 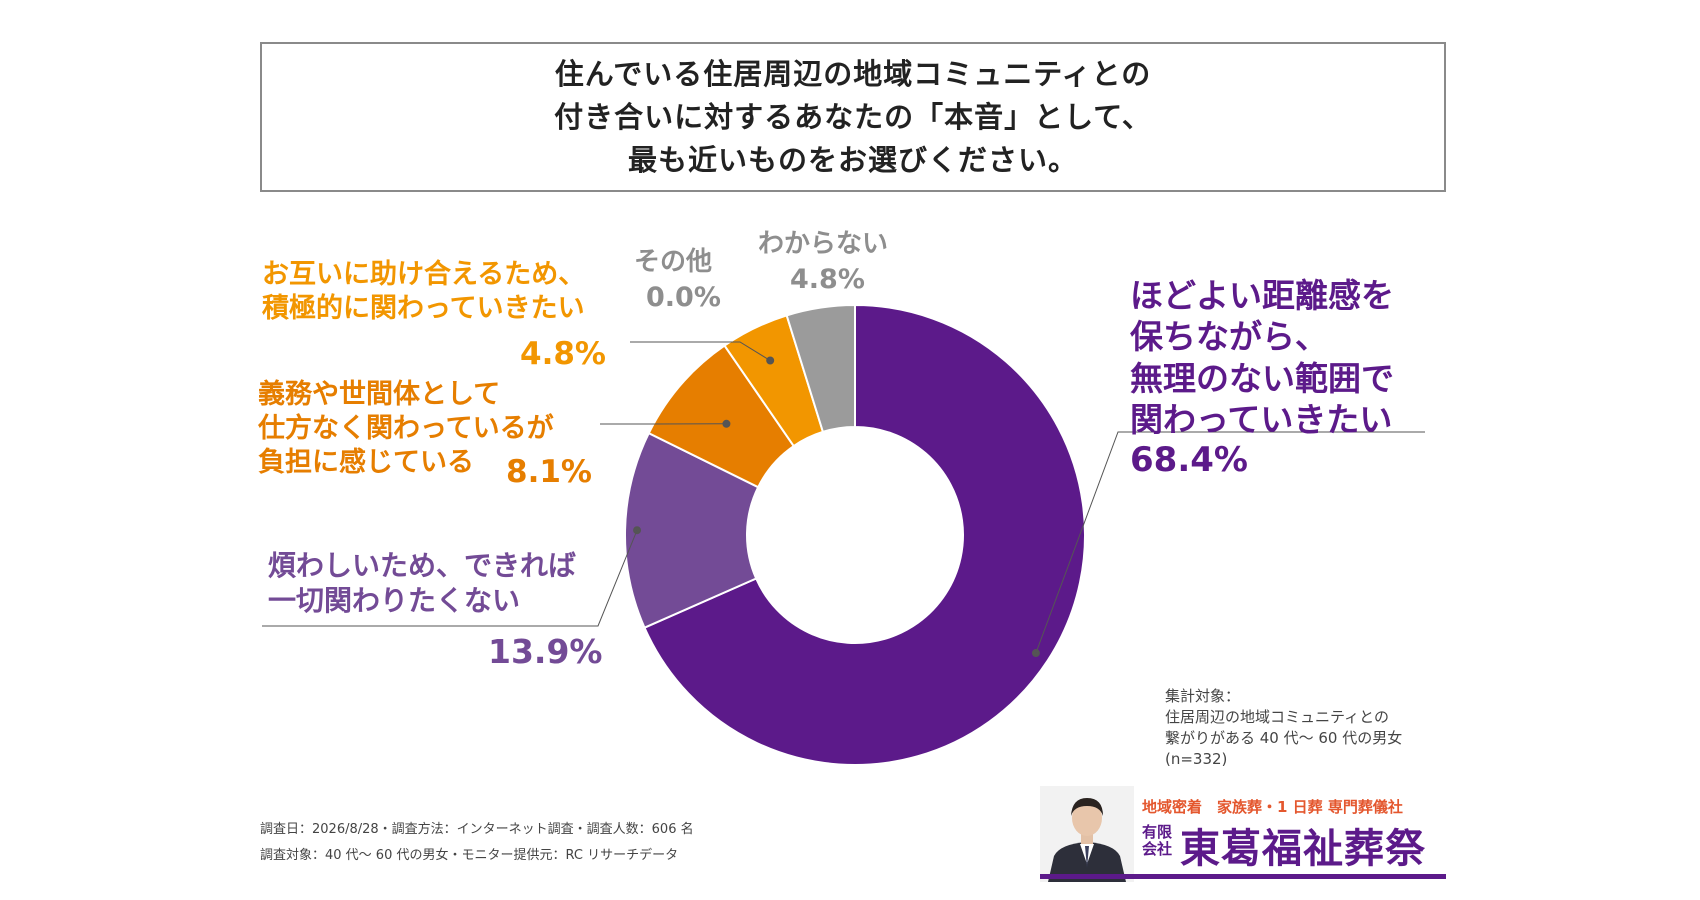 What do you see at coordinates (379, 394) in the screenshot?
I see `slice-label-2-line-0: 義務や世間体として` at bounding box center [379, 394].